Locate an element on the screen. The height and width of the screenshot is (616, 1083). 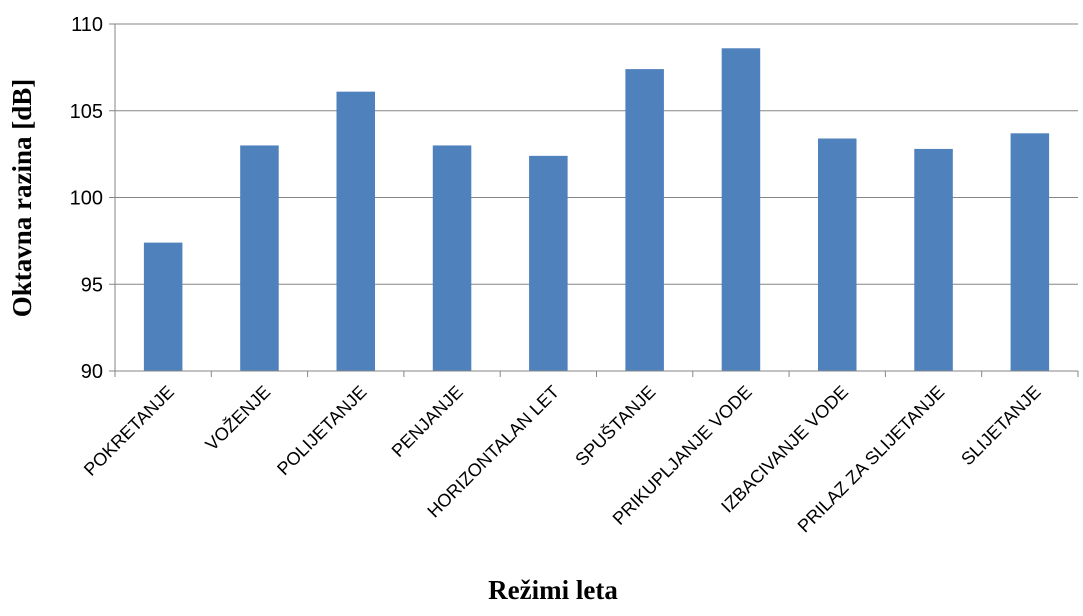
y-tick-label: 110 is located at coordinates (87, 25).